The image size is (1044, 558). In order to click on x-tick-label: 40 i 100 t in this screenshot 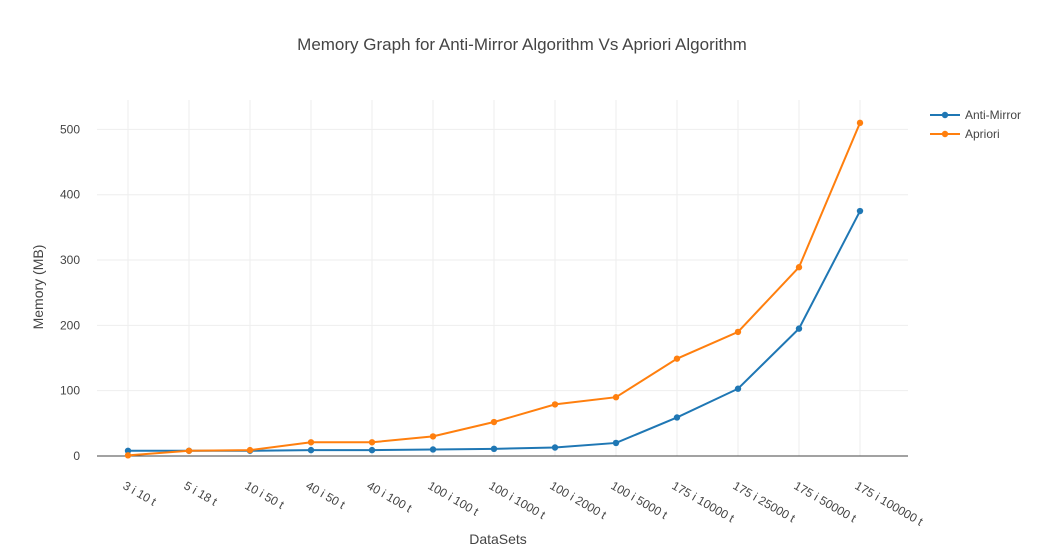, I will do `click(390, 496)`.